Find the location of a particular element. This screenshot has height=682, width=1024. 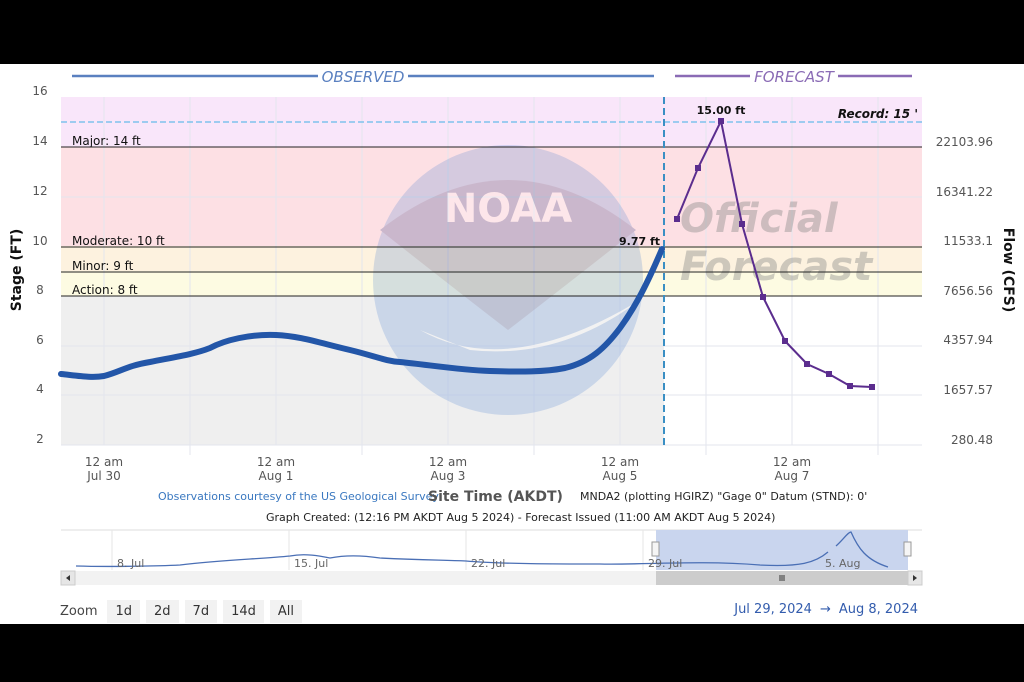

scrollbar-grip-icon is located at coordinates (782, 578).